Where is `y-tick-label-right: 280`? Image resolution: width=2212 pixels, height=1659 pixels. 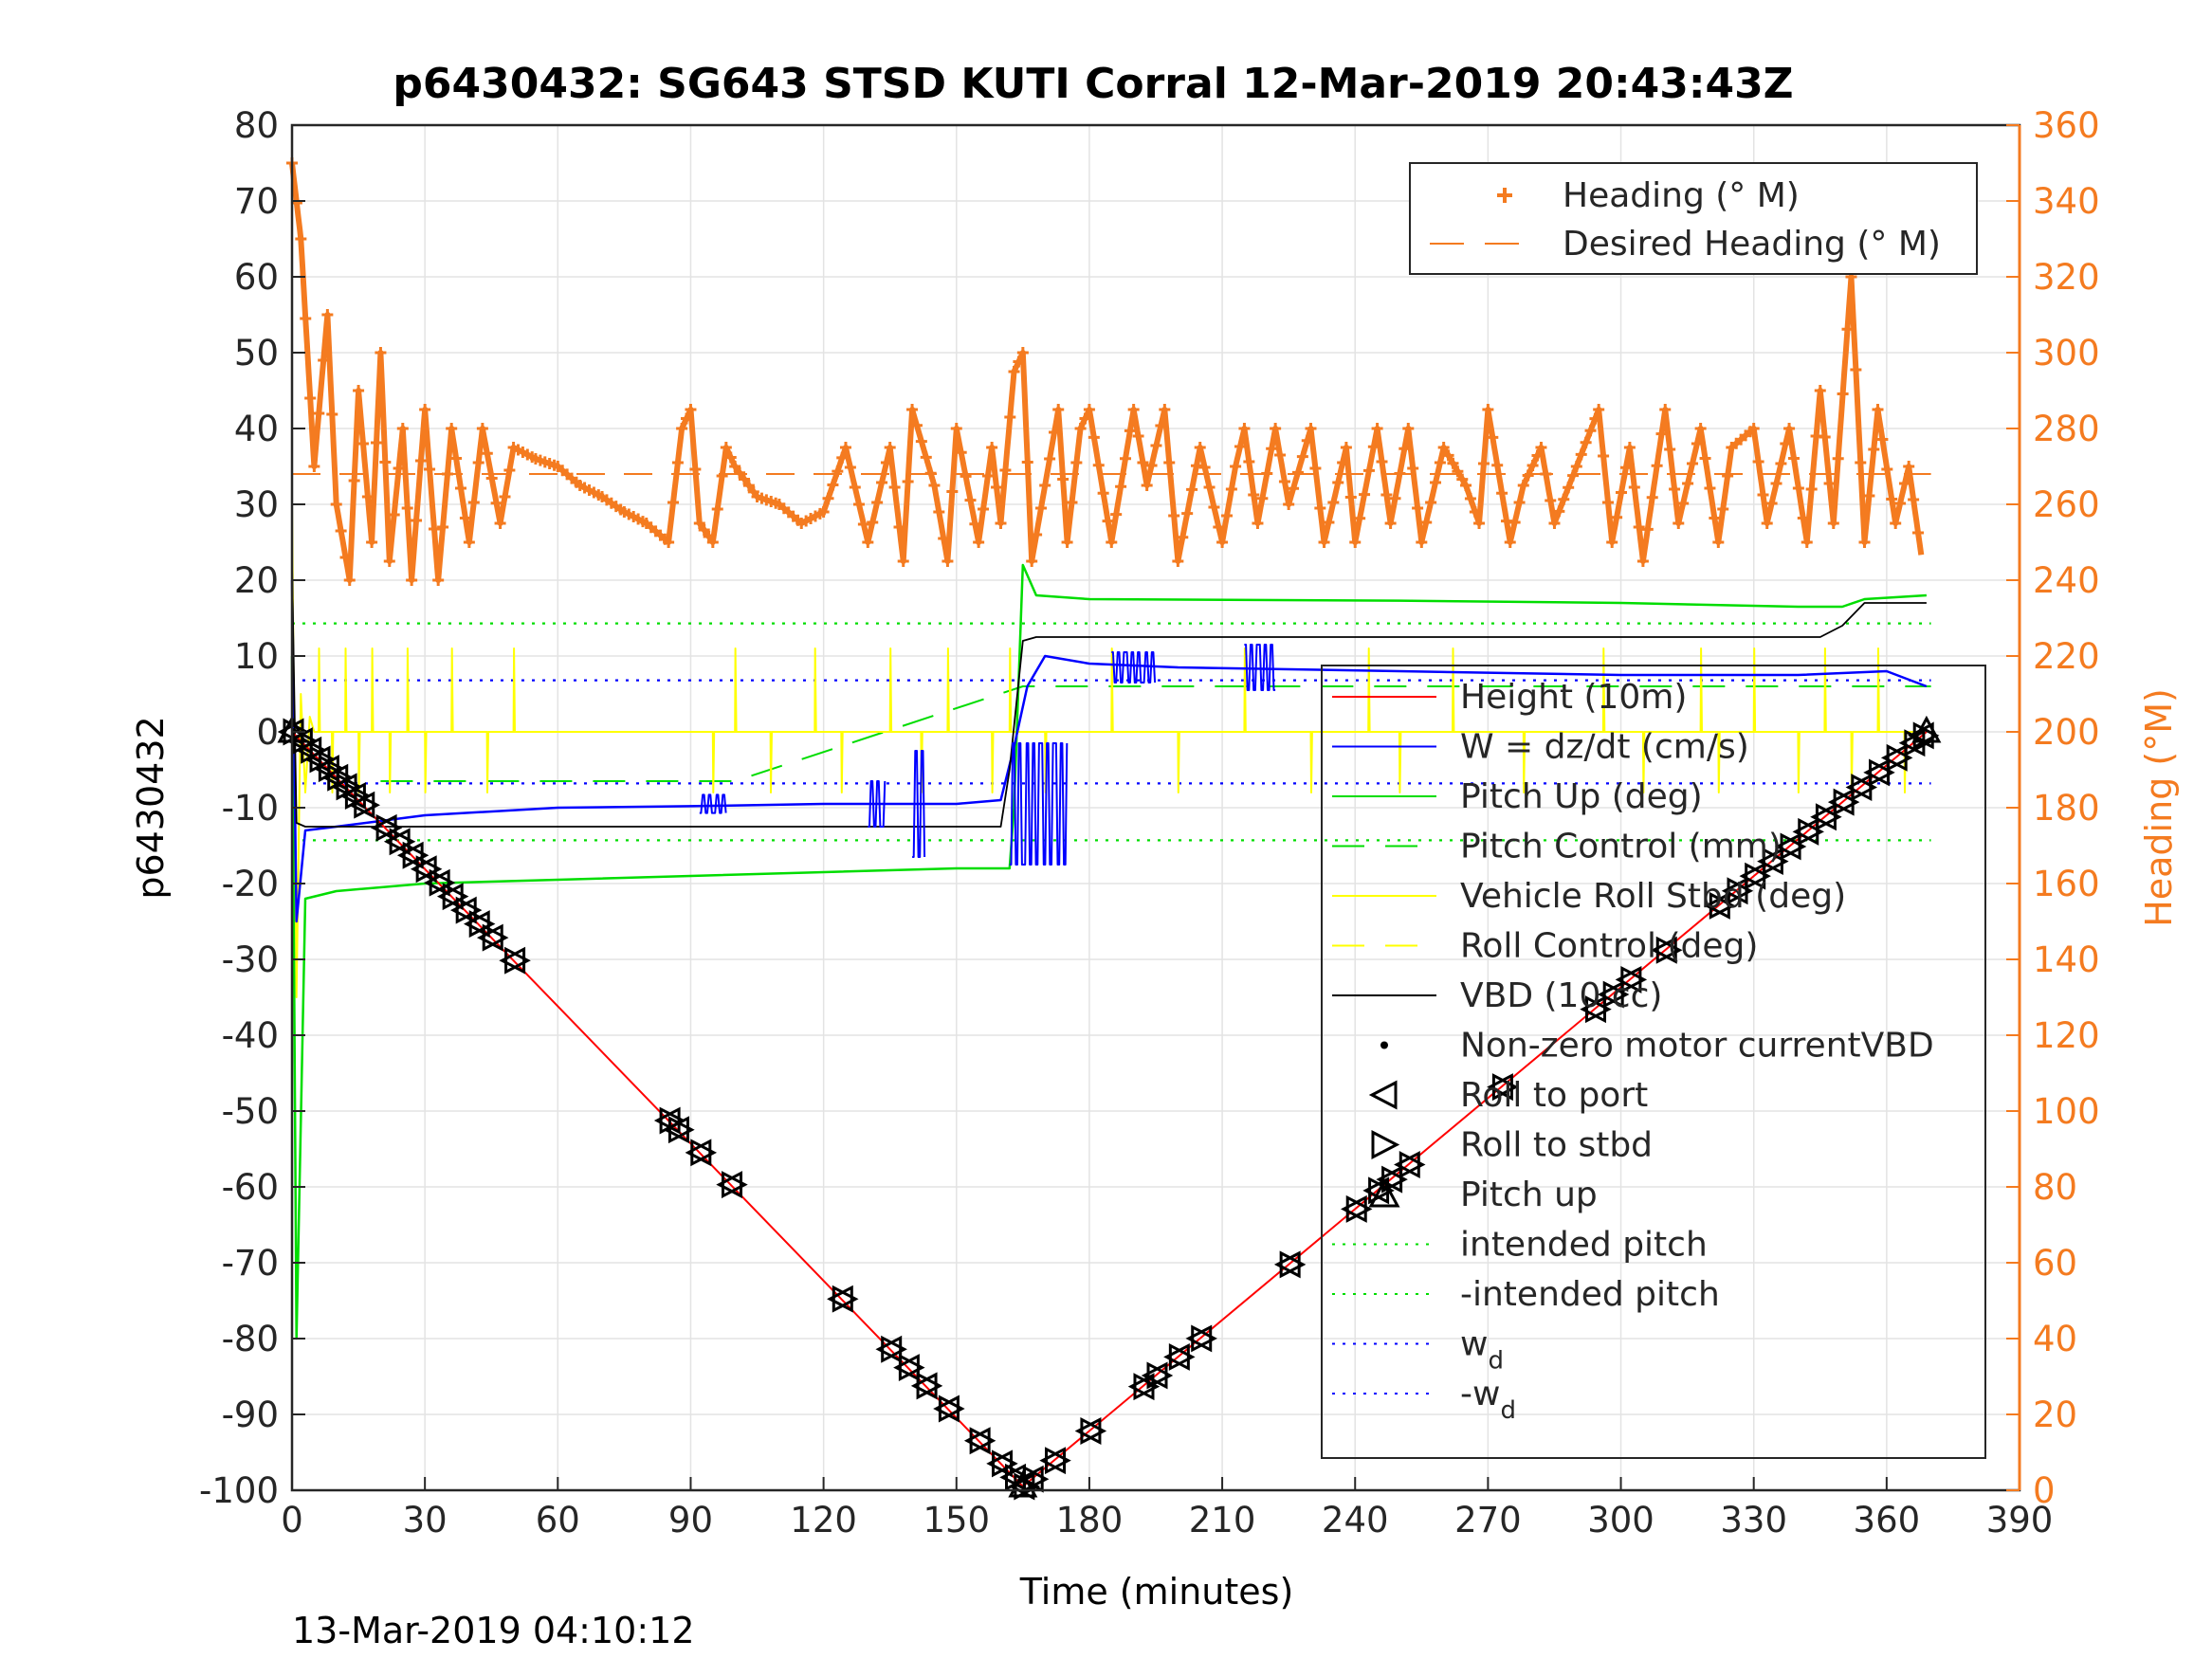
y-tick-label-right: 280 is located at coordinates (2066, 429).